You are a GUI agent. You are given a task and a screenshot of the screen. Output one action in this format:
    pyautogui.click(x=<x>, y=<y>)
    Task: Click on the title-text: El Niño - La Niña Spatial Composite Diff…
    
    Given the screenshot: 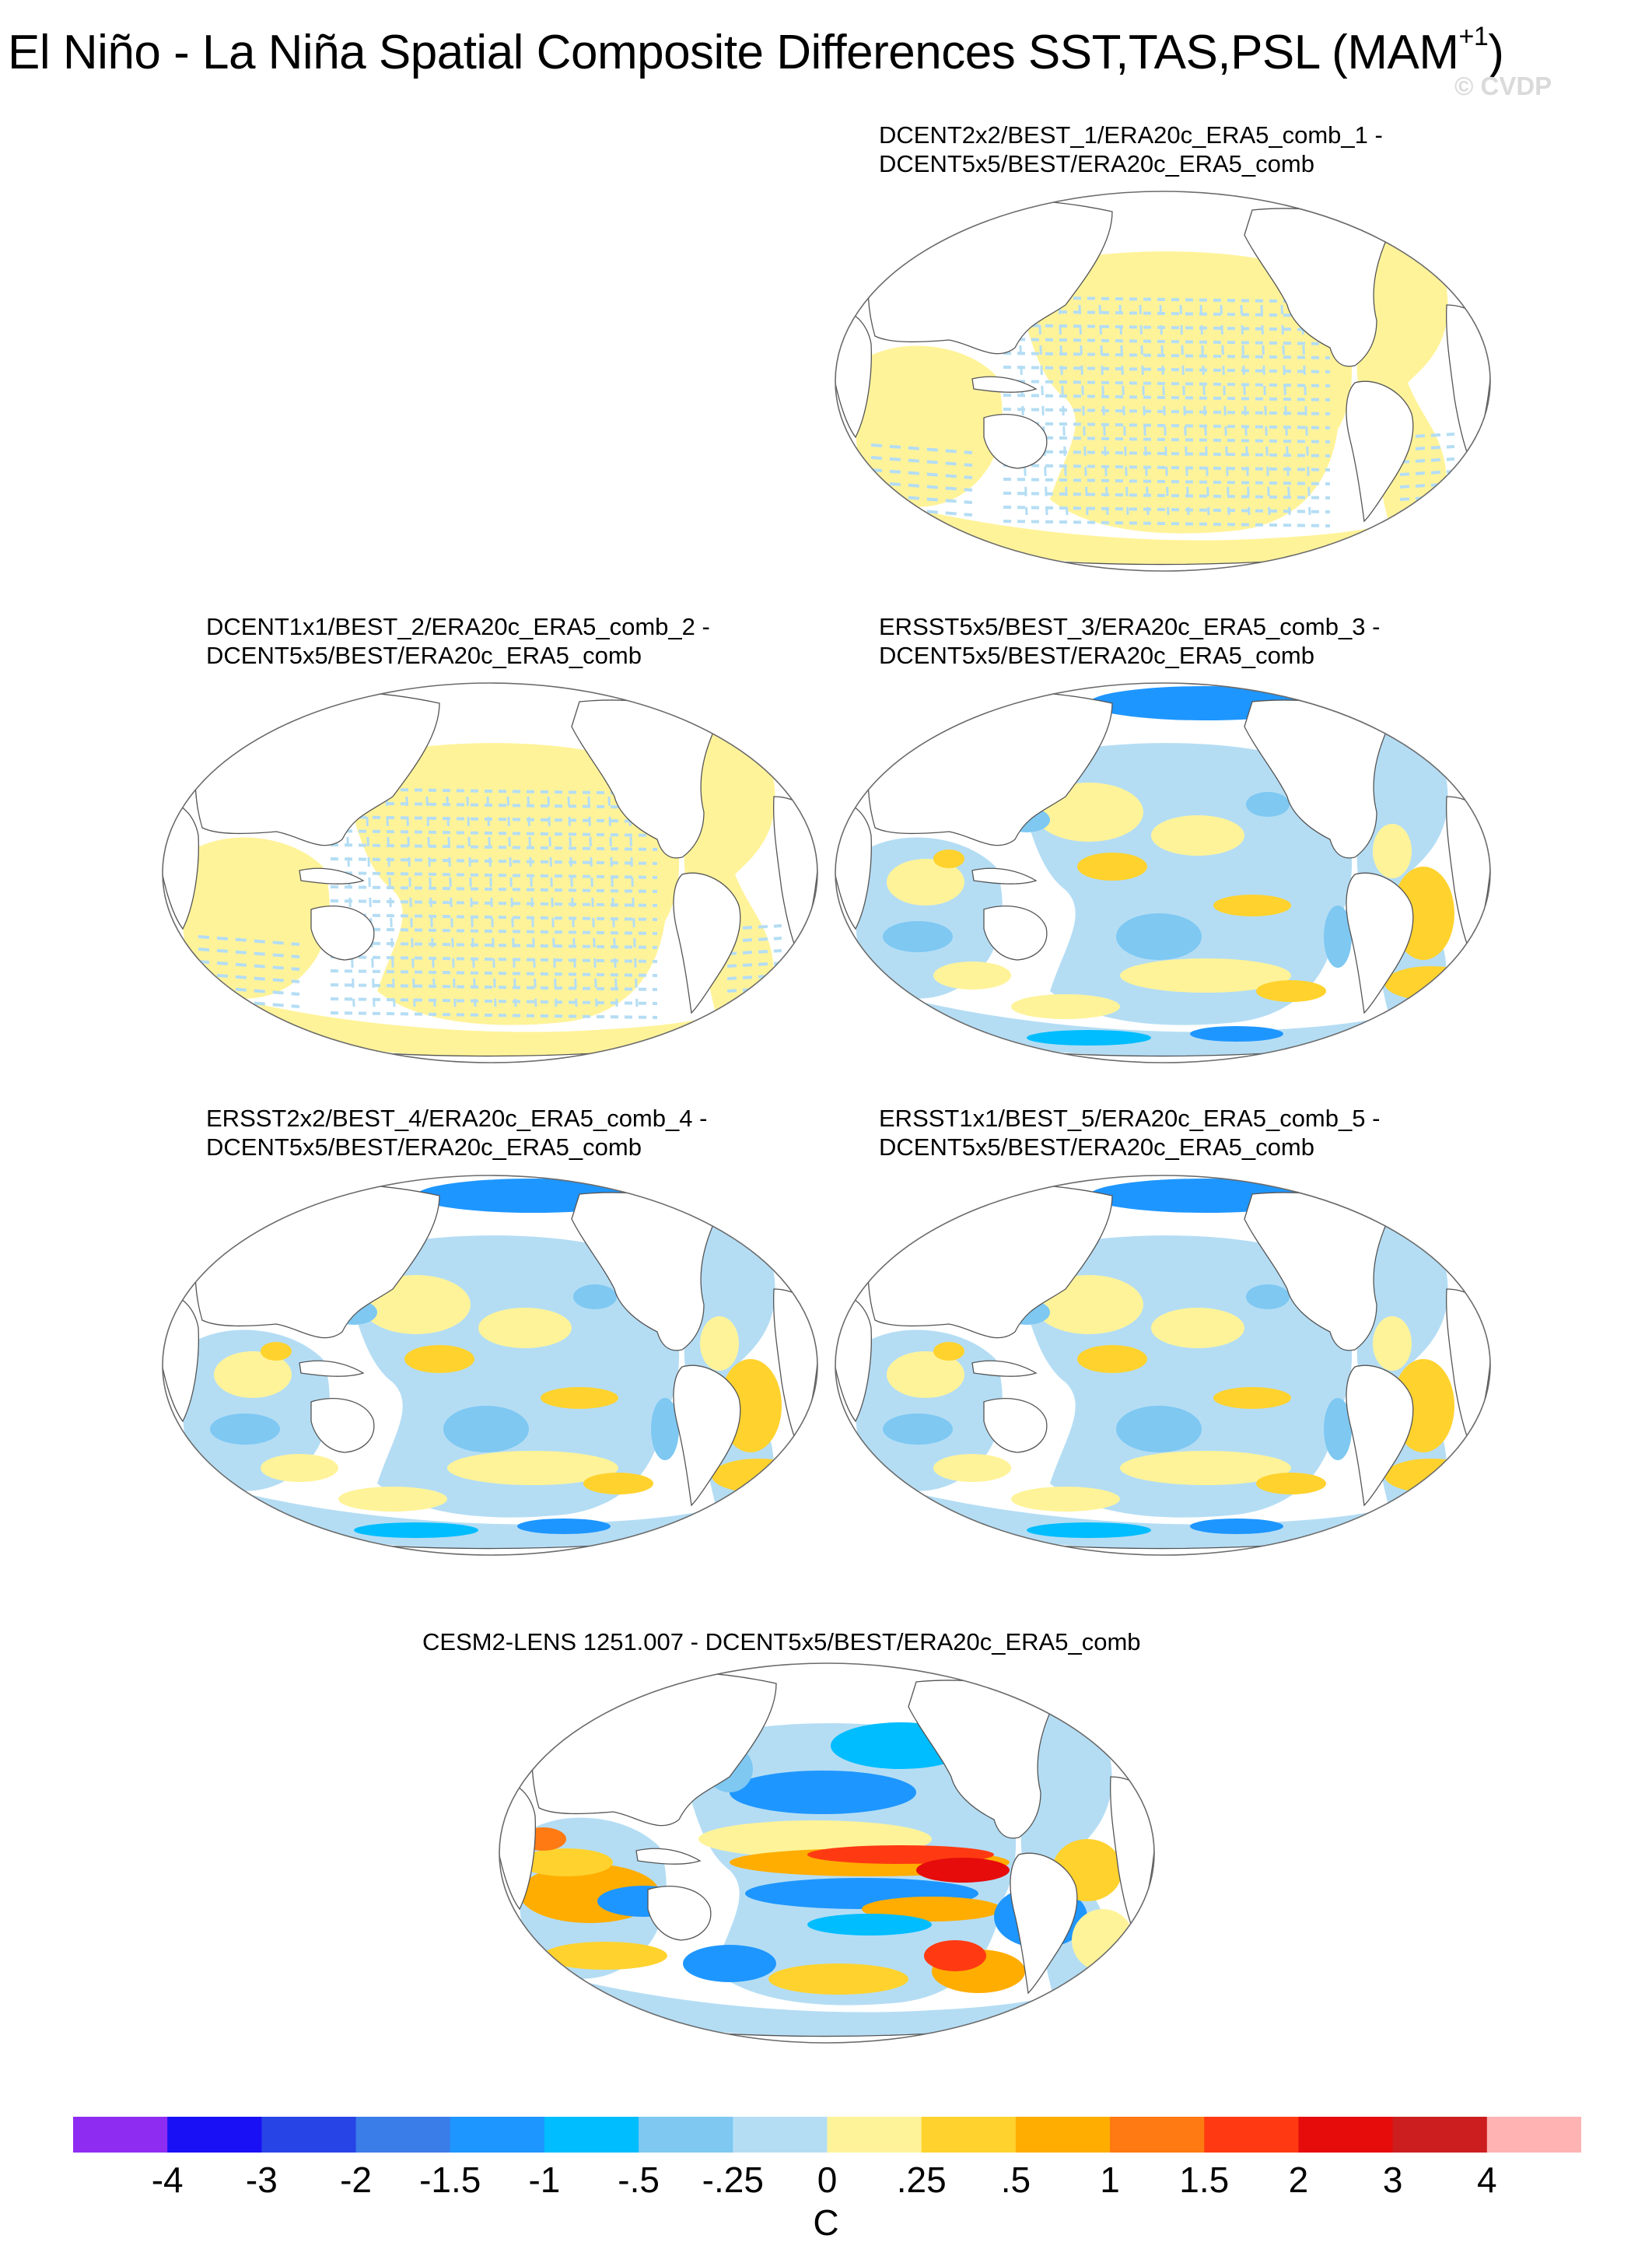 What is the action you would take?
    pyautogui.click(x=734, y=52)
    